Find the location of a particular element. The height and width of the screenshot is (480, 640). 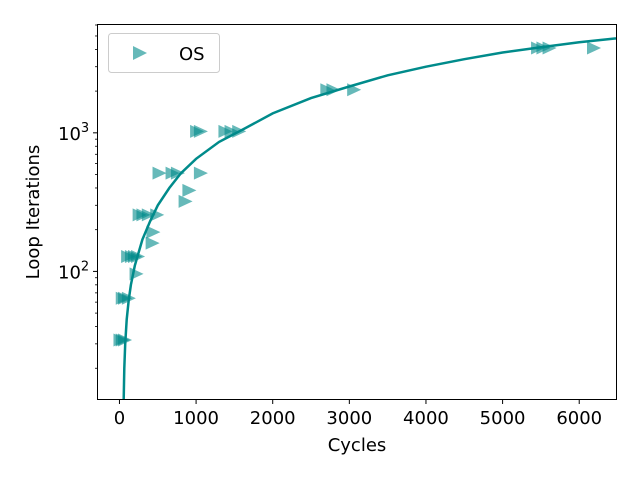

x-tick-label: 5000 is located at coordinates (503, 418).